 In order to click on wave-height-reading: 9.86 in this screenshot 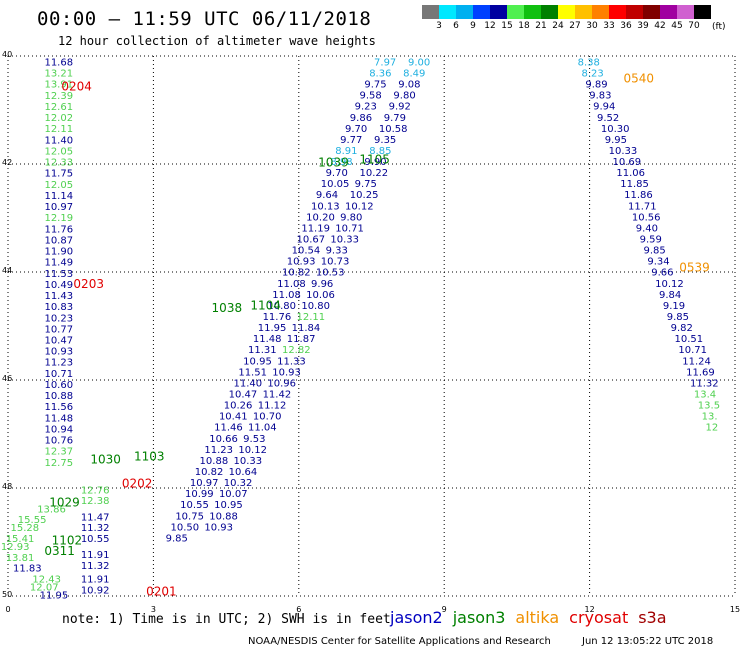, I will do `click(361, 118)`.